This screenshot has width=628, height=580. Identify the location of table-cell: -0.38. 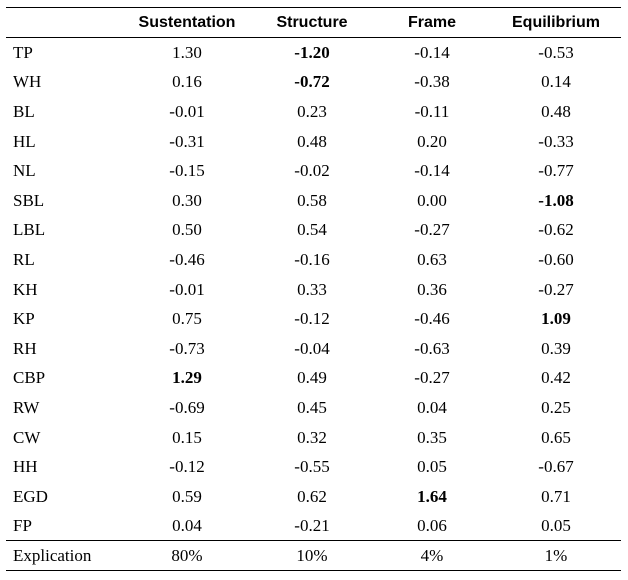
(432, 82).